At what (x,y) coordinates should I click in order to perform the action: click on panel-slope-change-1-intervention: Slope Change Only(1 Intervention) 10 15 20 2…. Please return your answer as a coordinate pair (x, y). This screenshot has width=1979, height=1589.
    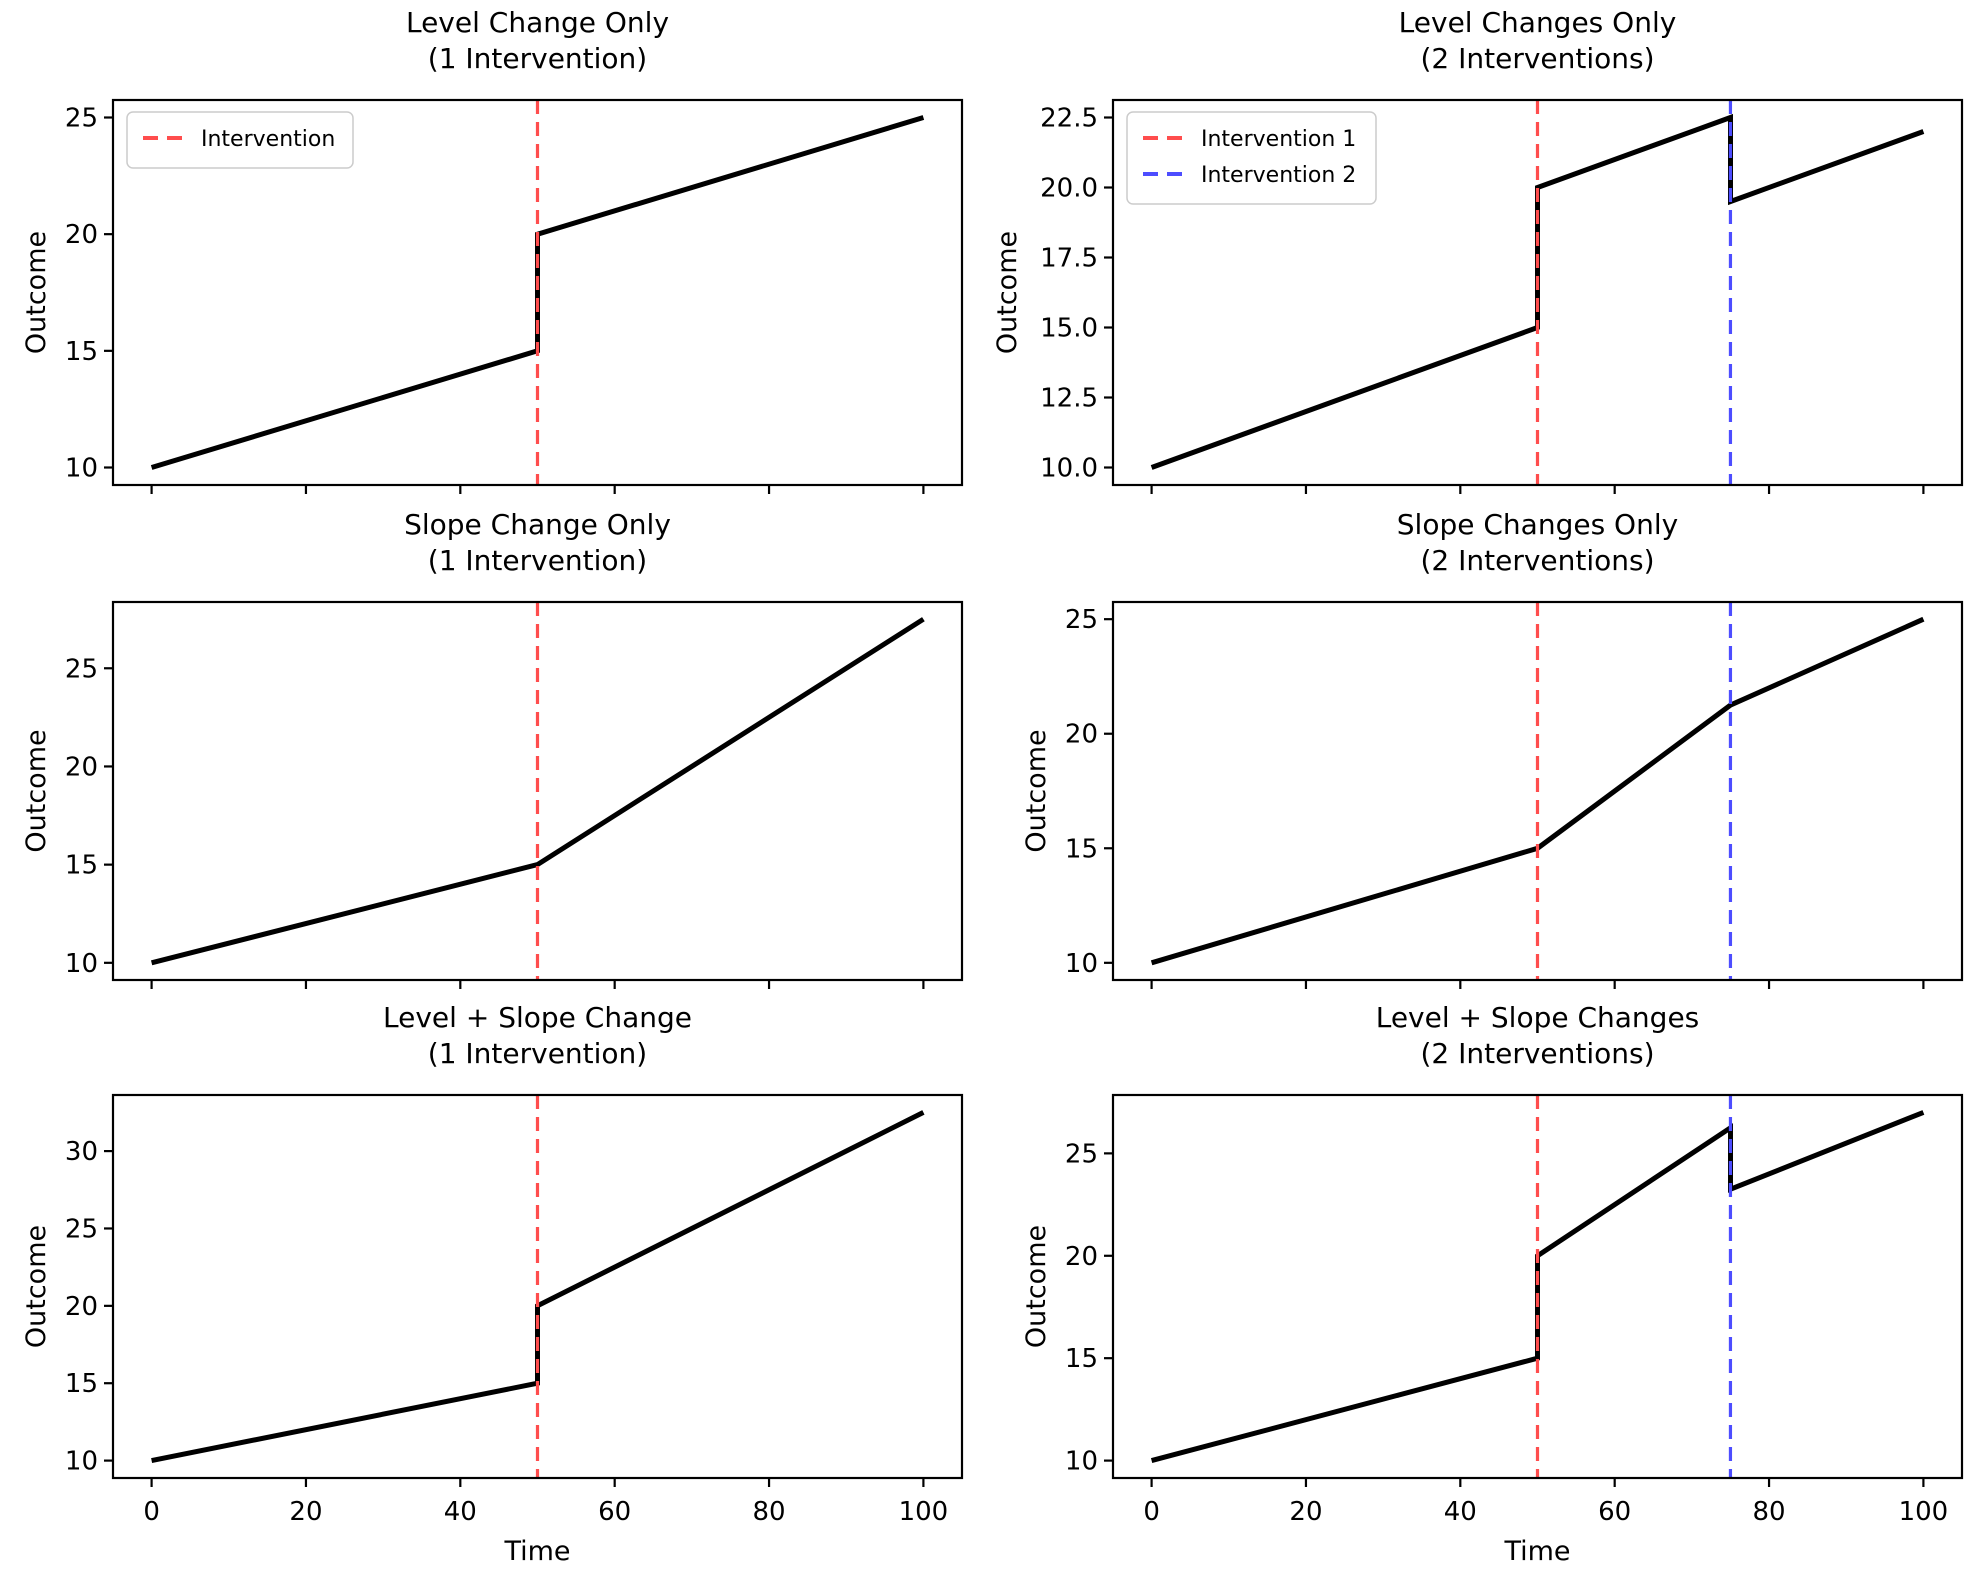
    Looking at the image, I should click on (492, 748).